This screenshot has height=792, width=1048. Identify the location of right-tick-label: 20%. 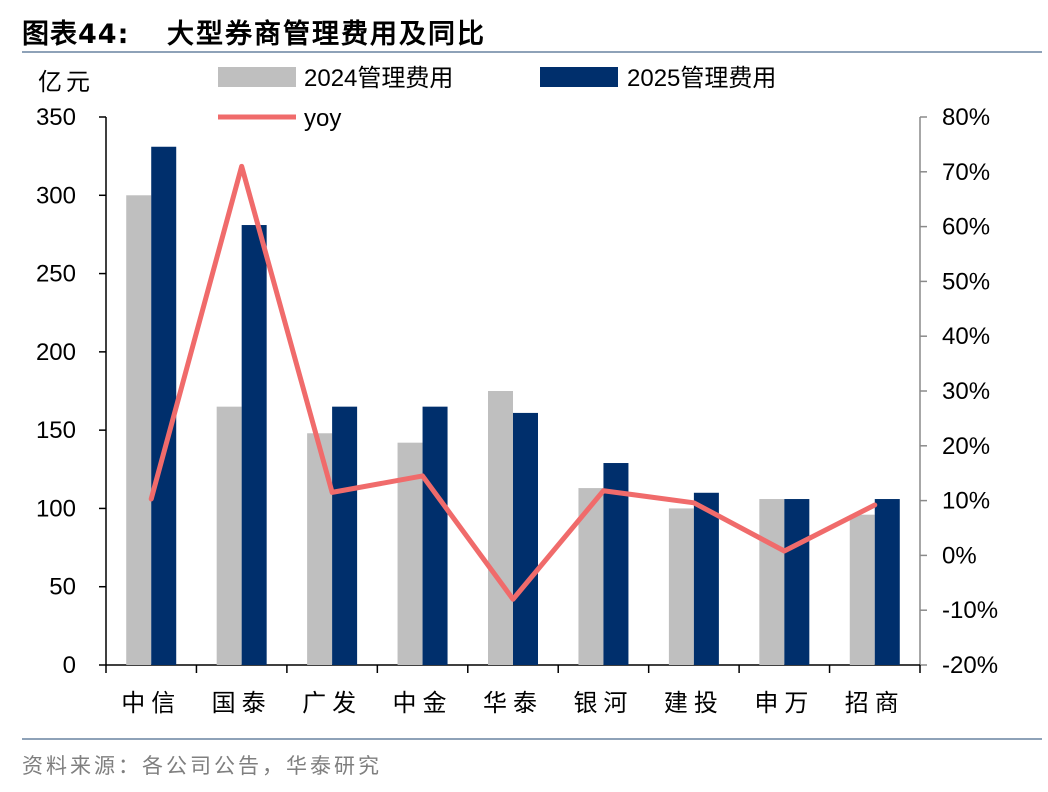
(966, 446).